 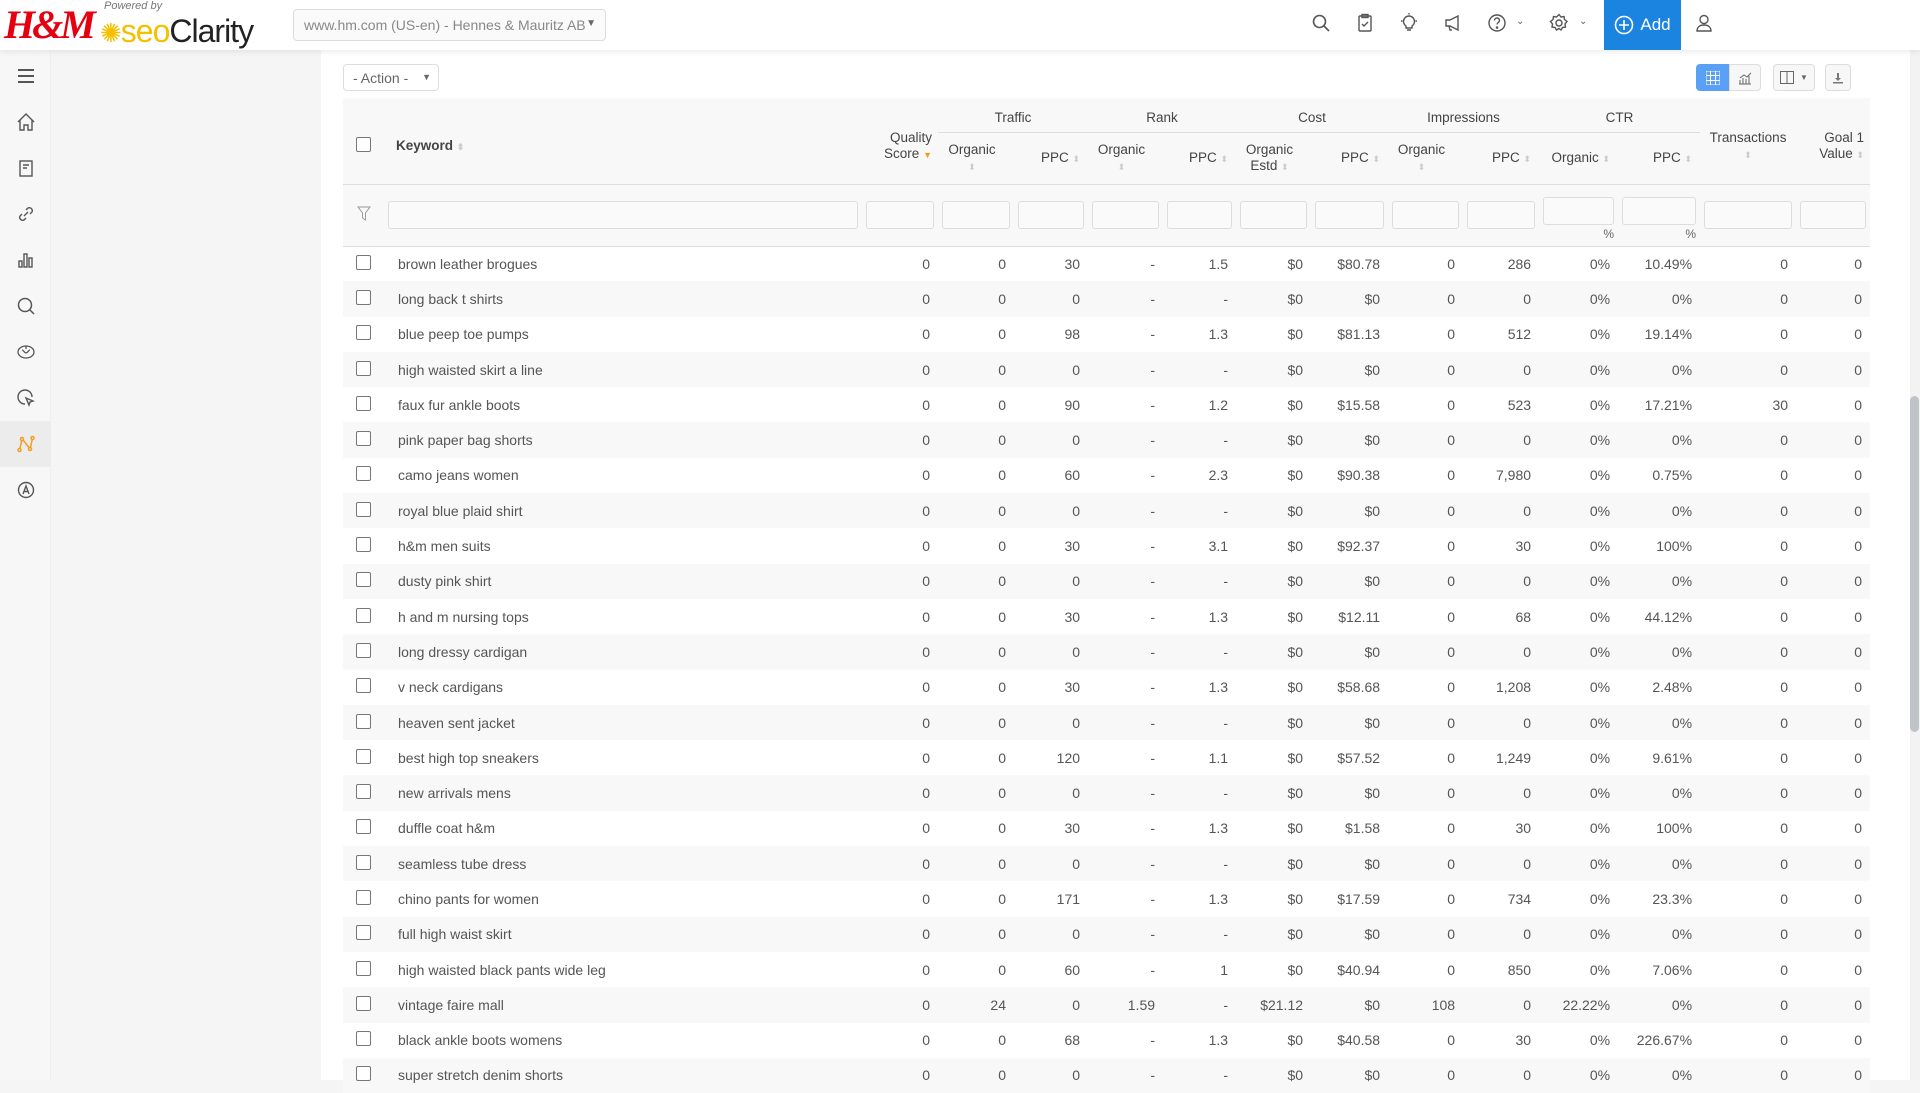 I want to click on sidebar-search-icon, so click(x=25, y=306).